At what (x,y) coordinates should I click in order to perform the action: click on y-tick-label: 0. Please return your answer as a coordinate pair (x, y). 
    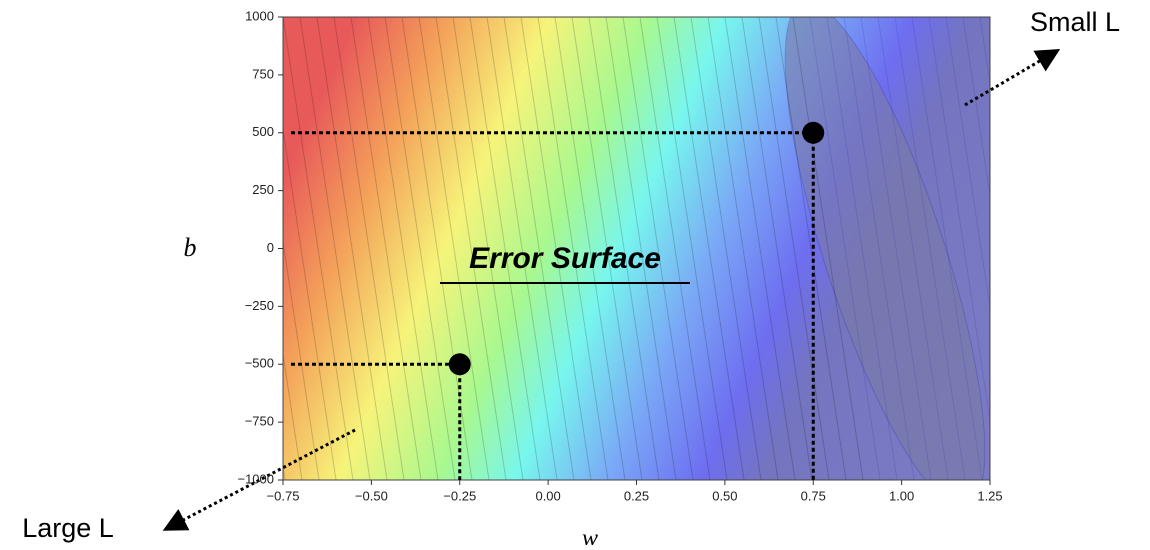
    Looking at the image, I should click on (270, 247).